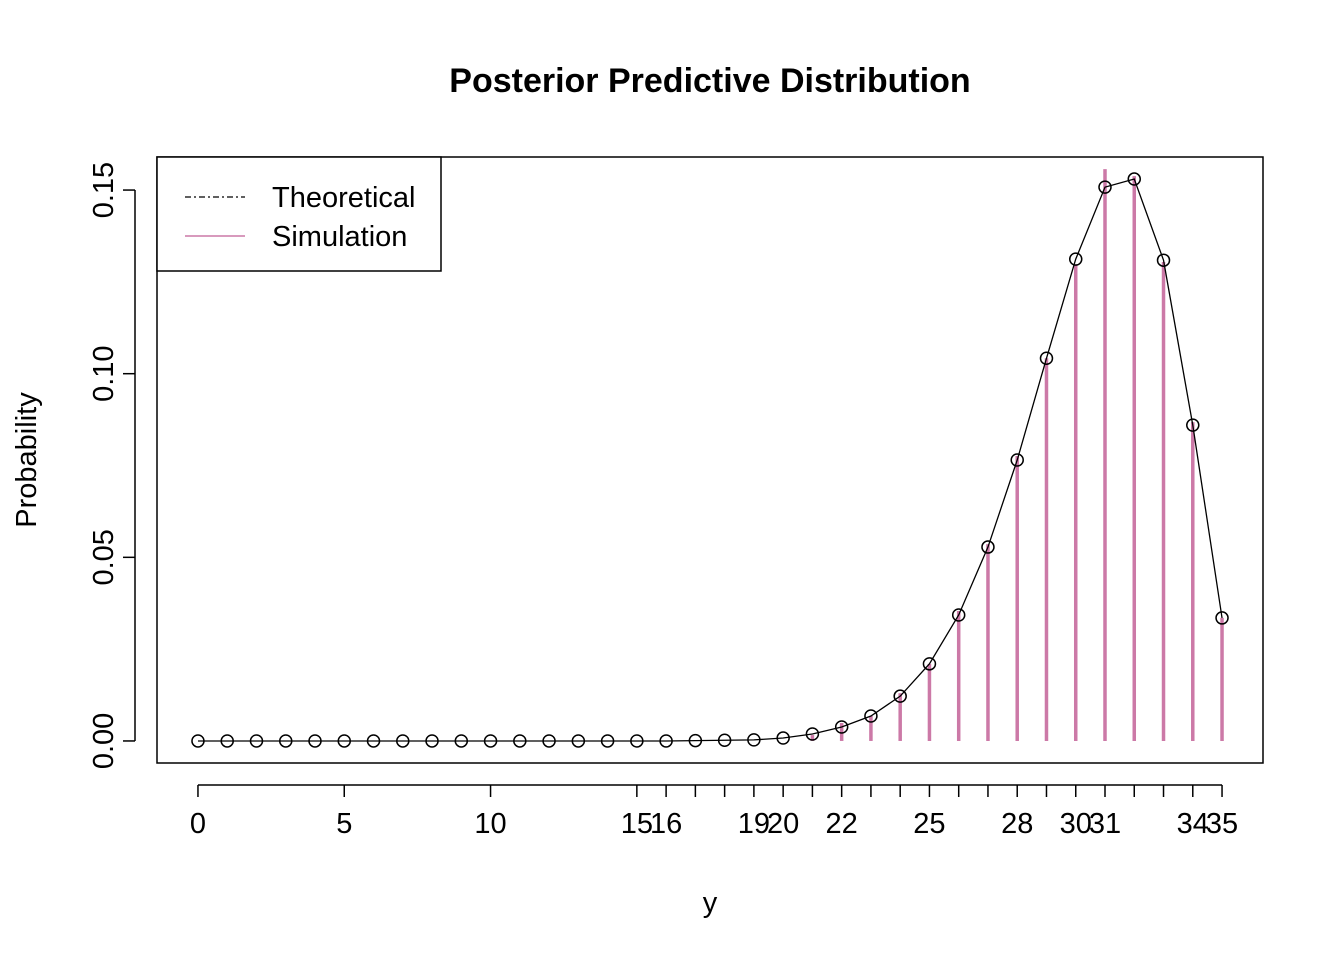 The image size is (1344, 965). I want to click on legend-label: Simulation, so click(339, 237).